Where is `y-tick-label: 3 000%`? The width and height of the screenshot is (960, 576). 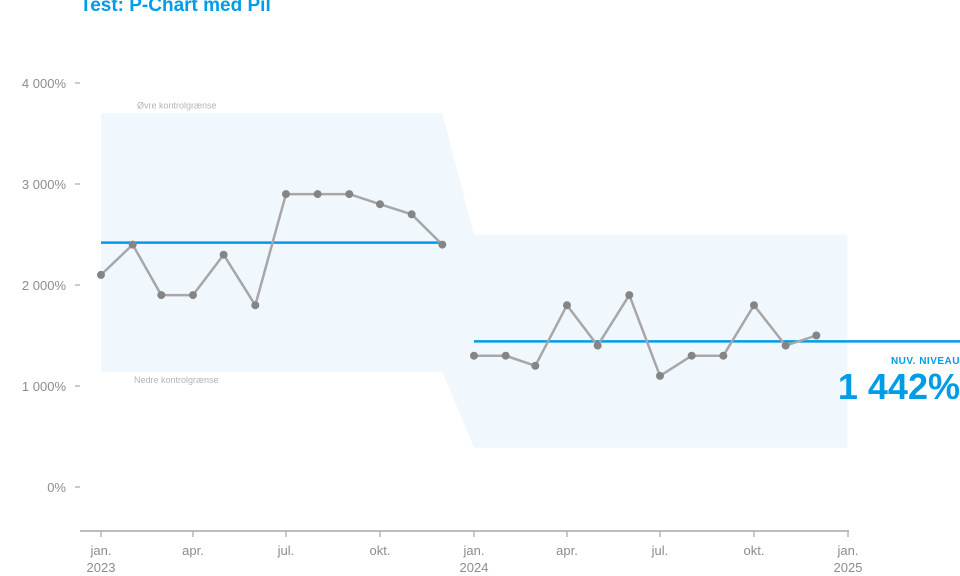 y-tick-label: 3 000% is located at coordinates (44, 184).